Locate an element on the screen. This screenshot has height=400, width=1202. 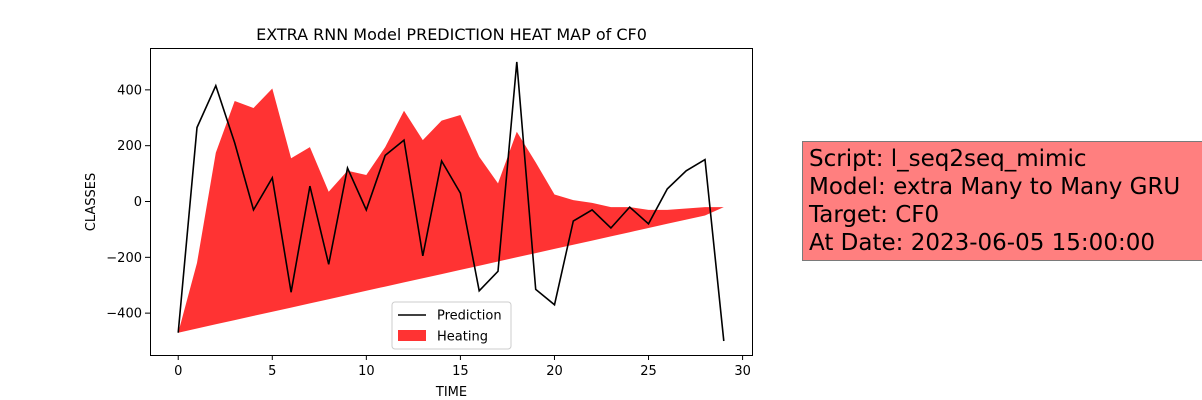
y-tick-label: 200 is located at coordinates (129, 146).